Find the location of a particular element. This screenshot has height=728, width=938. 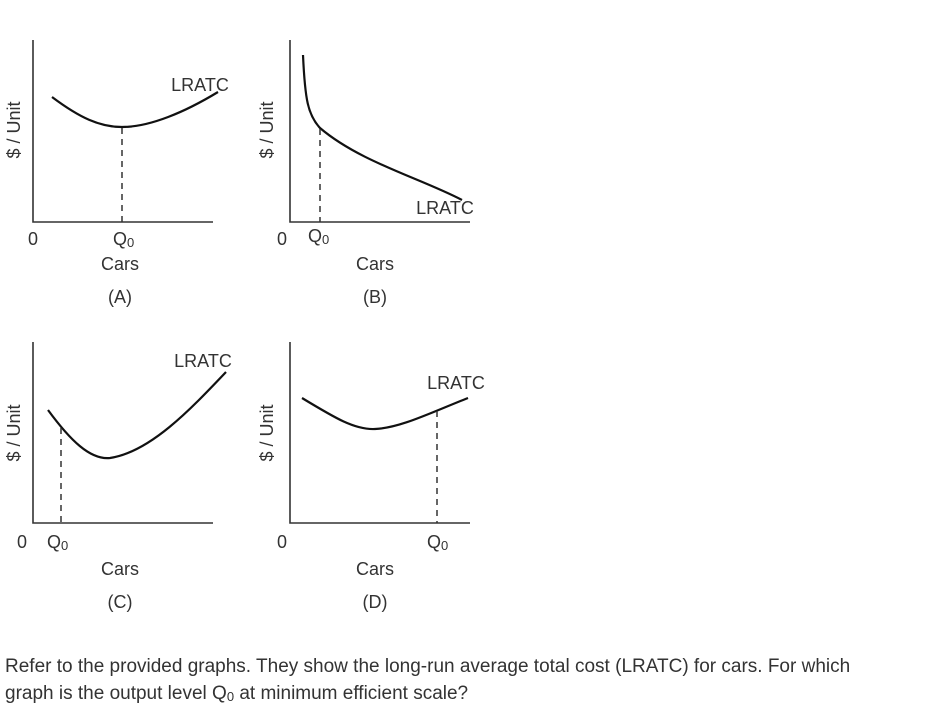

graph-b: $ / Unit 0 Q0 Cars (B) LRATC is located at coordinates (365, 173).